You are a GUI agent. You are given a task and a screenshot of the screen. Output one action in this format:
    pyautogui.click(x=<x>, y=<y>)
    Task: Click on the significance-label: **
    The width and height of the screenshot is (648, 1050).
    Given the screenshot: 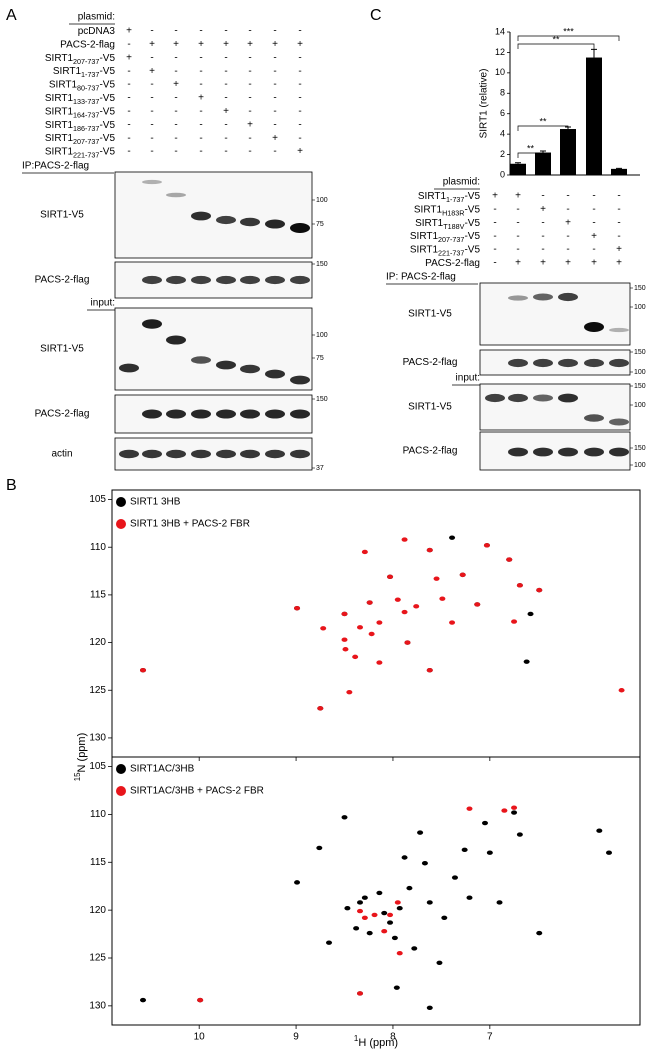 What is the action you would take?
    pyautogui.click(x=556, y=39)
    